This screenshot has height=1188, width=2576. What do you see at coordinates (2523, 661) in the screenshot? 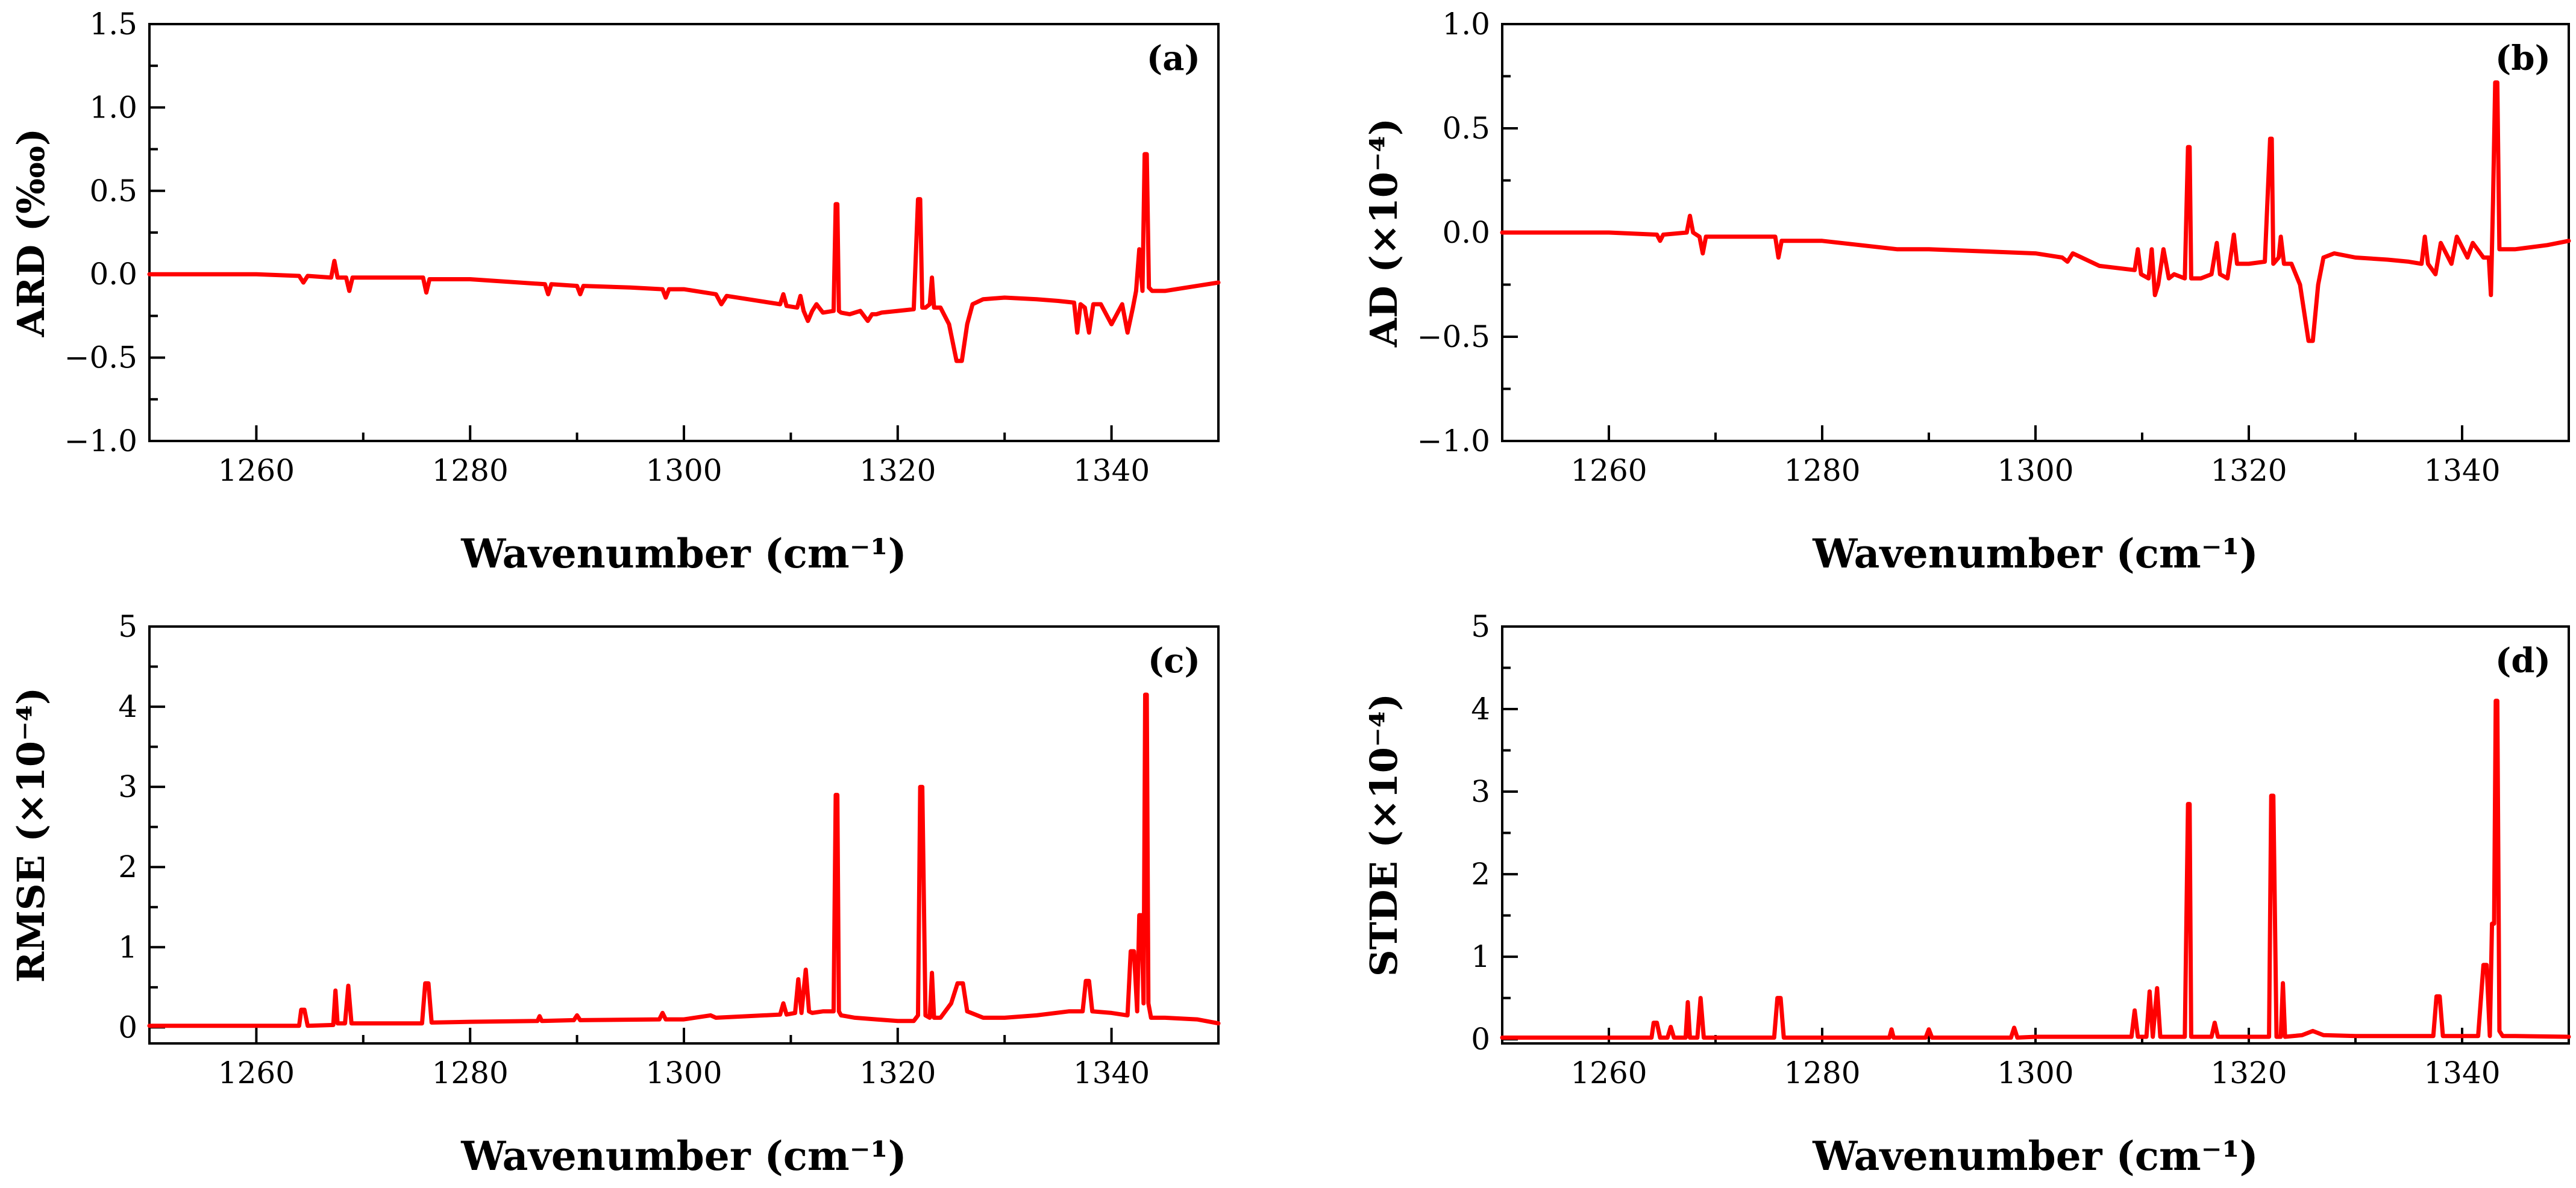
I see `panel-label: (d)` at bounding box center [2523, 661].